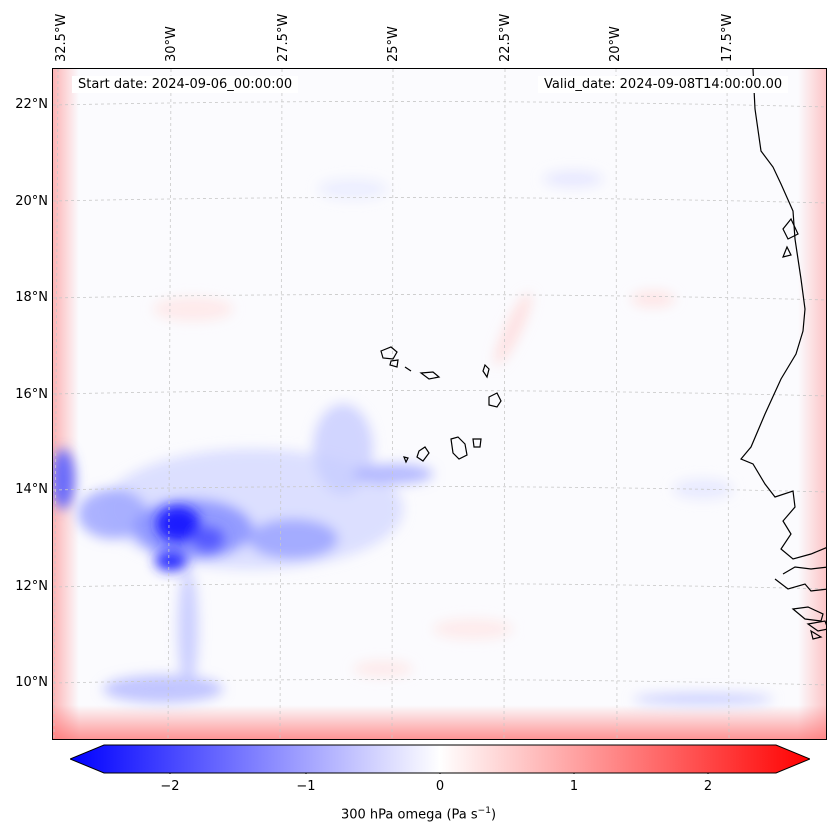 This screenshot has height=839, width=837. I want to click on lat-label-18n: 18°N, so click(31, 297).